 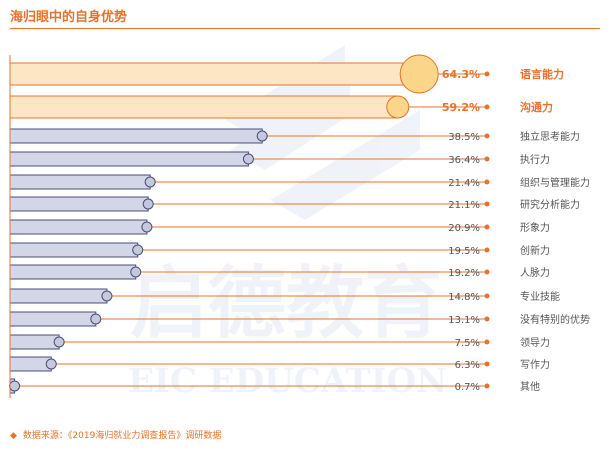 What do you see at coordinates (530, 386) in the screenshot?
I see `category-label: 其他` at bounding box center [530, 386].